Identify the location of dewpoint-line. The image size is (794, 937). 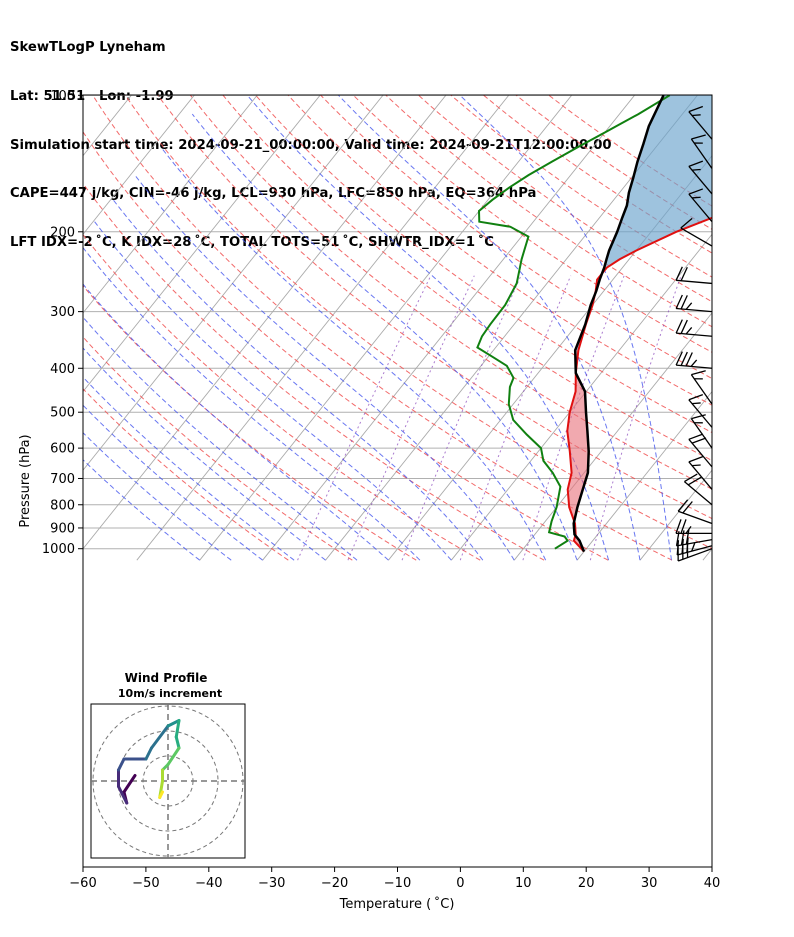
(573, 322).